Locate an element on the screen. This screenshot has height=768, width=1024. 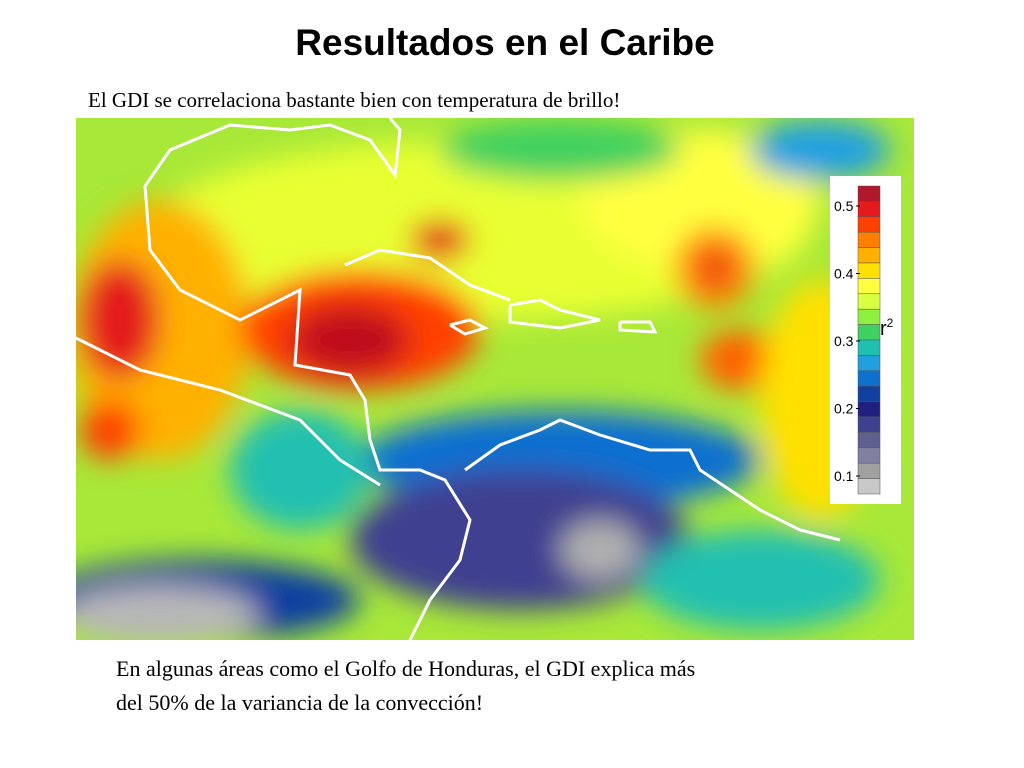
legend-symbol: r is located at coordinates (883, 329).